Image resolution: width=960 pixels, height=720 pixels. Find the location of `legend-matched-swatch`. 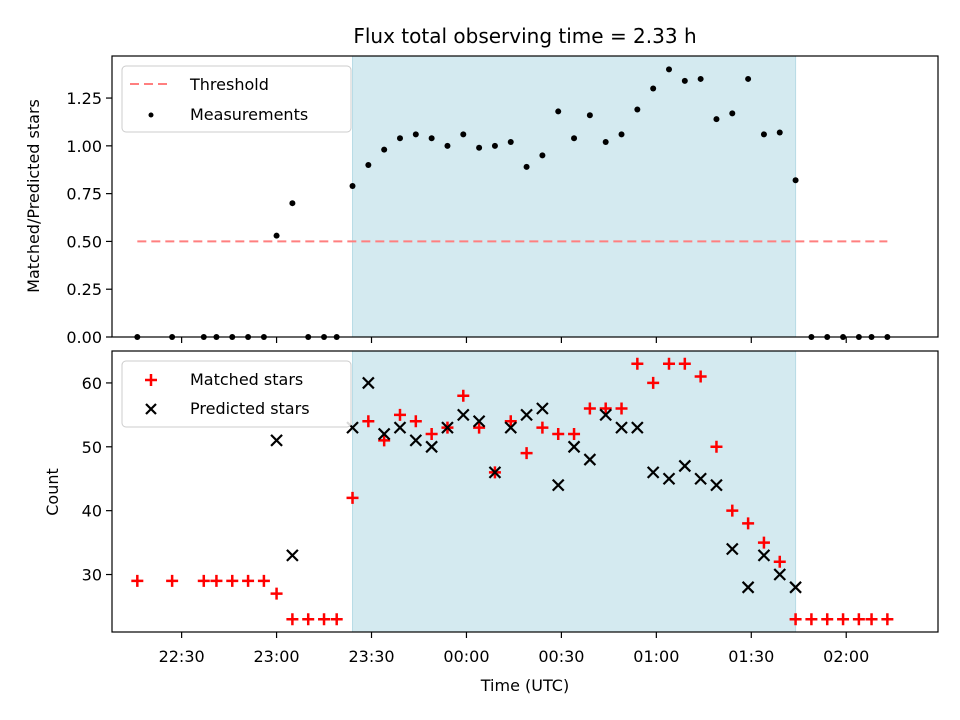

legend-matched-swatch is located at coordinates (151, 380).